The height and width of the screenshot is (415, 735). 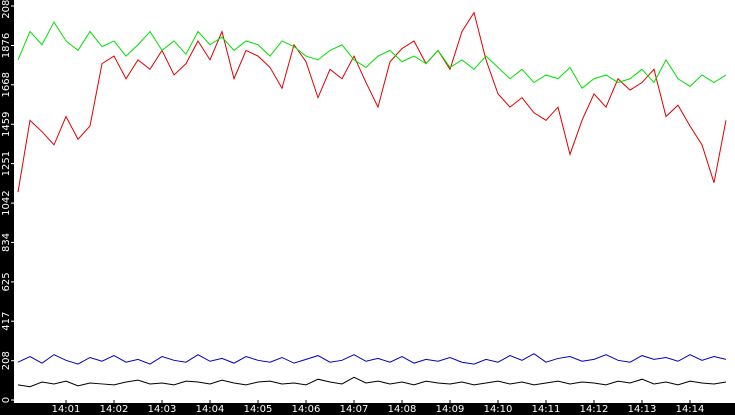 What do you see at coordinates (6, 84) in the screenshot?
I see `y-tick-label: 1668` at bounding box center [6, 84].